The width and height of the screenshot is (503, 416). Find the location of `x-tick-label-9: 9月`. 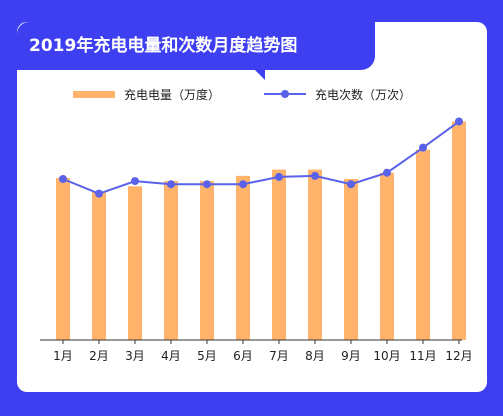

x-tick-label-9: 9月 is located at coordinates (351, 356).